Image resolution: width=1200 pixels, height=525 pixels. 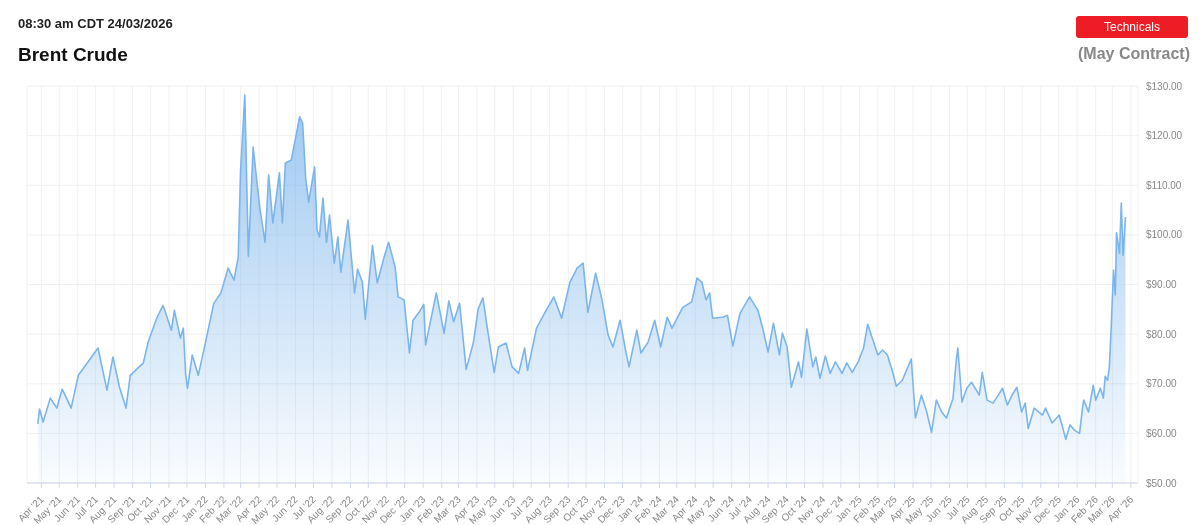 I want to click on chart-subtitle: (May Contract), so click(x=1133, y=54).